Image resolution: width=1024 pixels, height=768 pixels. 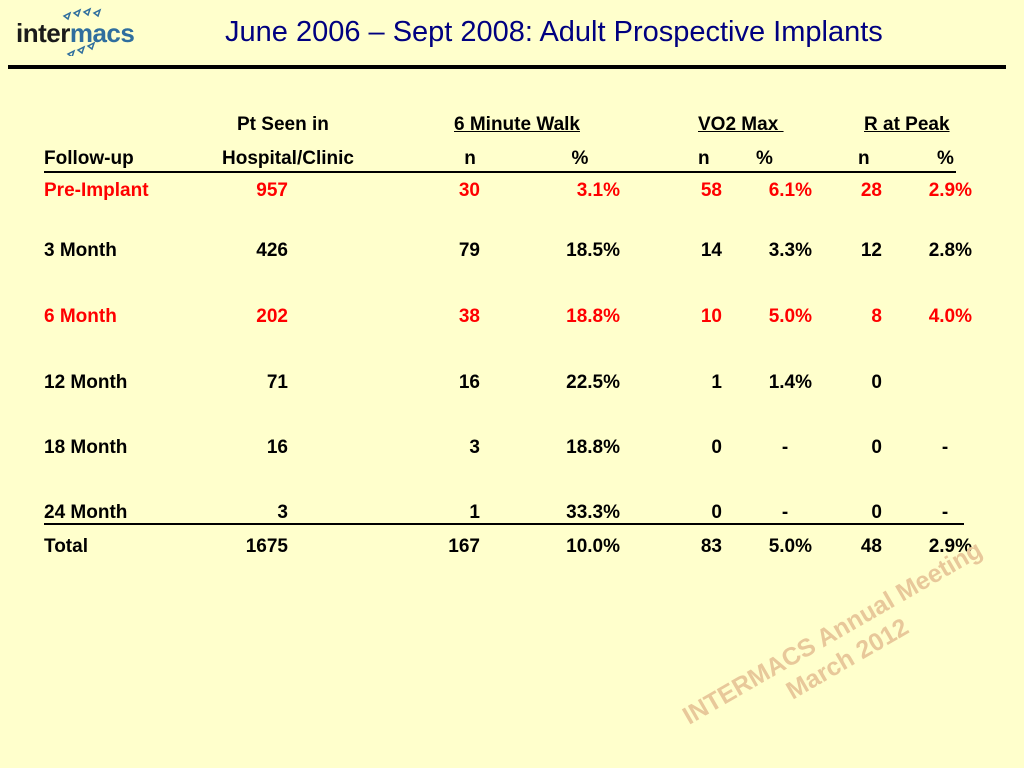 I want to click on cell-seen: 202, so click(x=272, y=316).